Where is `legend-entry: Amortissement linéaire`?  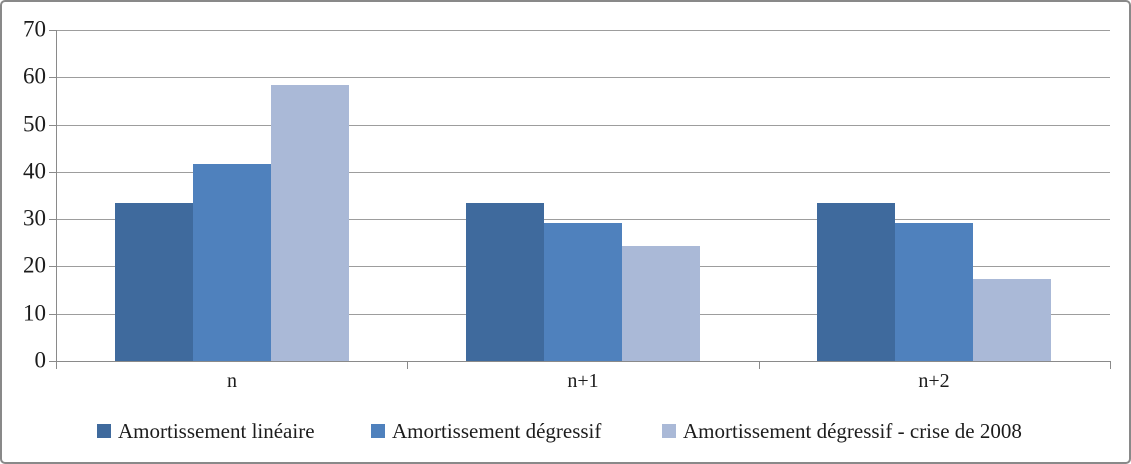 legend-entry: Amortissement linéaire is located at coordinates (206, 431).